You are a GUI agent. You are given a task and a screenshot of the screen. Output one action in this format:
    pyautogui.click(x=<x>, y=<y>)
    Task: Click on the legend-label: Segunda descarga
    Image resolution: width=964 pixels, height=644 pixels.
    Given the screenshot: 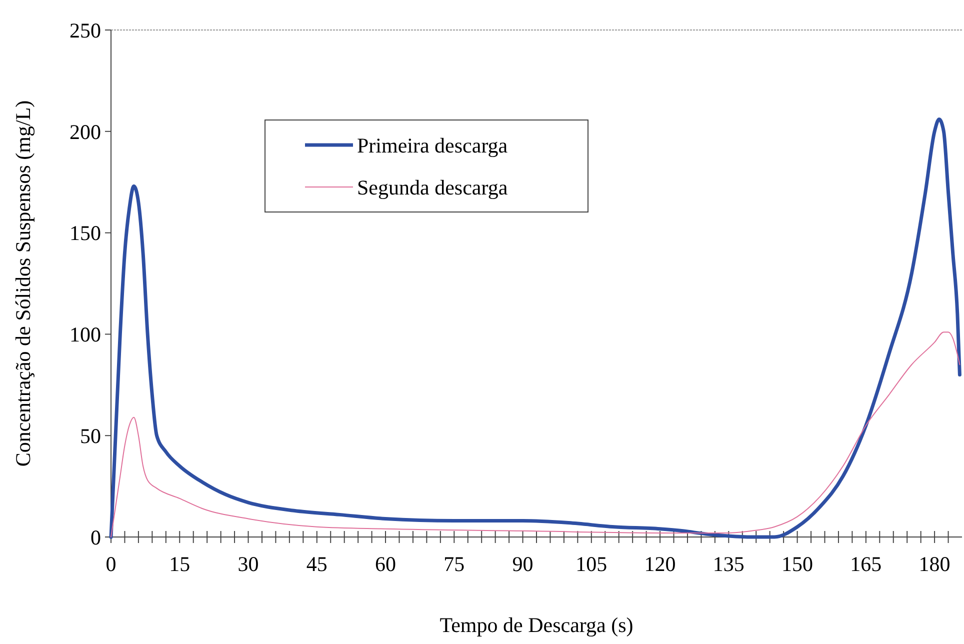 What is the action you would take?
    pyautogui.click(x=432, y=187)
    